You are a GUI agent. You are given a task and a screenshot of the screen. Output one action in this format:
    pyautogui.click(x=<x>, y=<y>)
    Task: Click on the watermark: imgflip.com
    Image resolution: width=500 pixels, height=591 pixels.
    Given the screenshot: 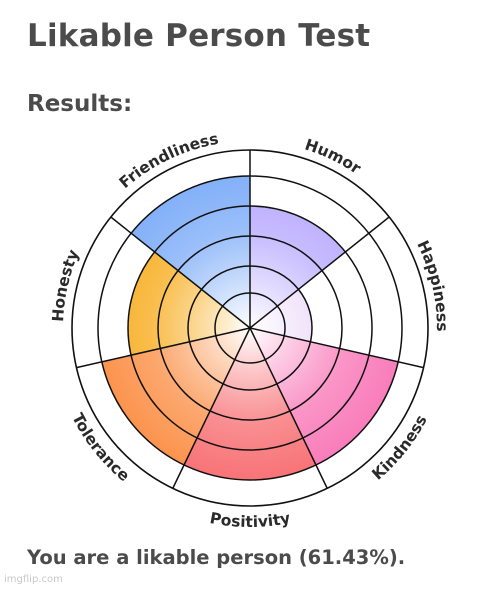 What is the action you would take?
    pyautogui.click(x=33, y=579)
    